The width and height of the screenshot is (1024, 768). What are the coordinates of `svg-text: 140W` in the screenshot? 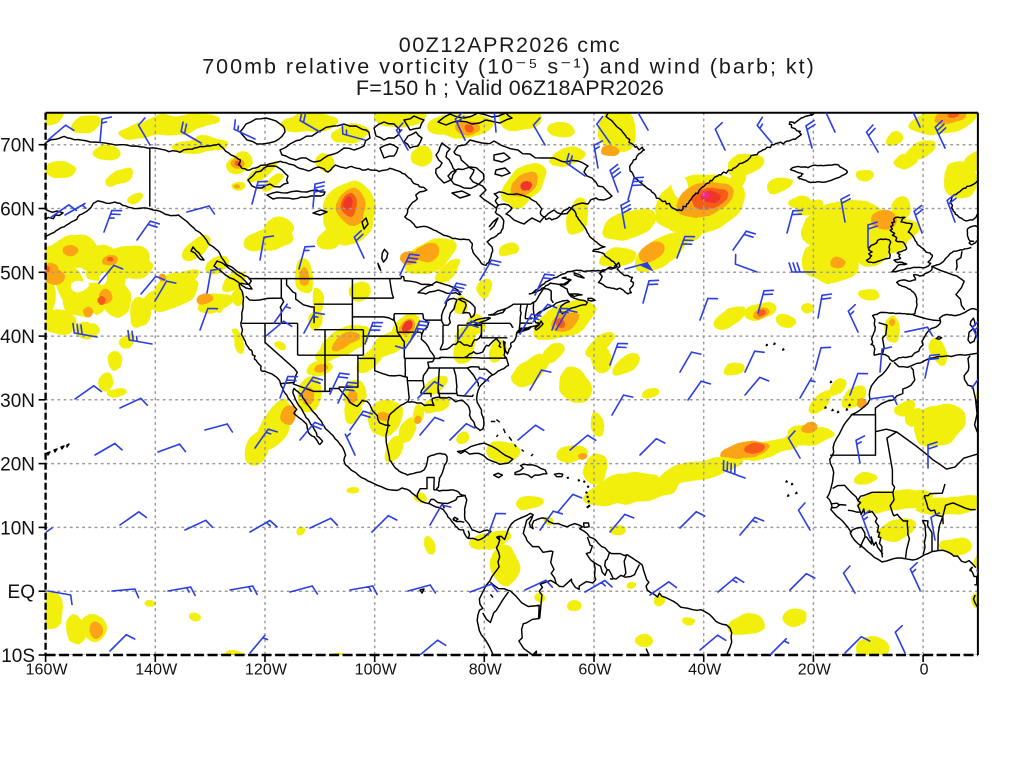 It's located at (156, 670).